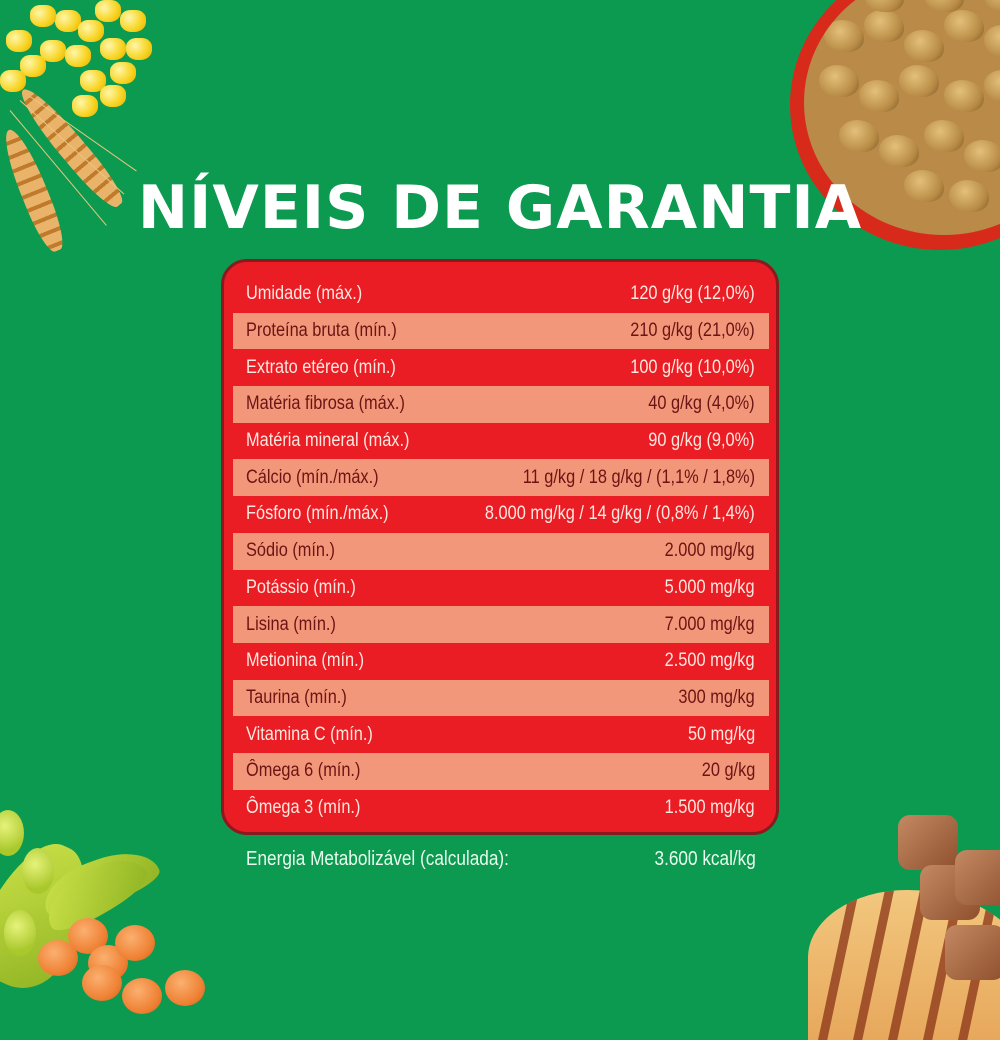  Describe the element at coordinates (305, 661) in the screenshot. I see `row-label: Metionina (mín.)` at that location.